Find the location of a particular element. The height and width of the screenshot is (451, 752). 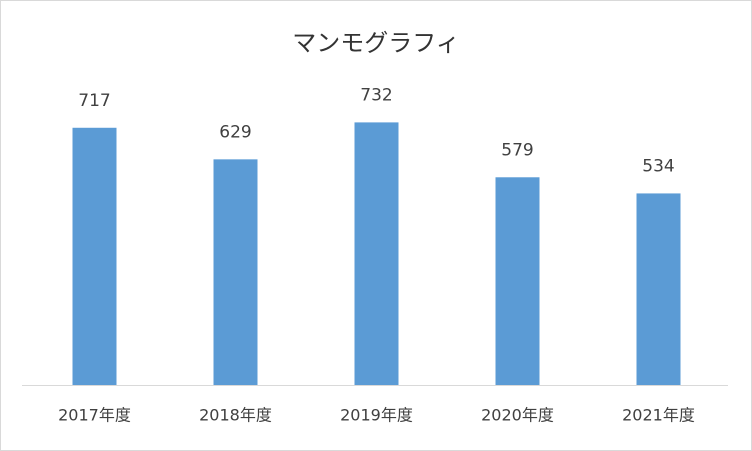

x-tick-label: 2020年度 is located at coordinates (517, 415).